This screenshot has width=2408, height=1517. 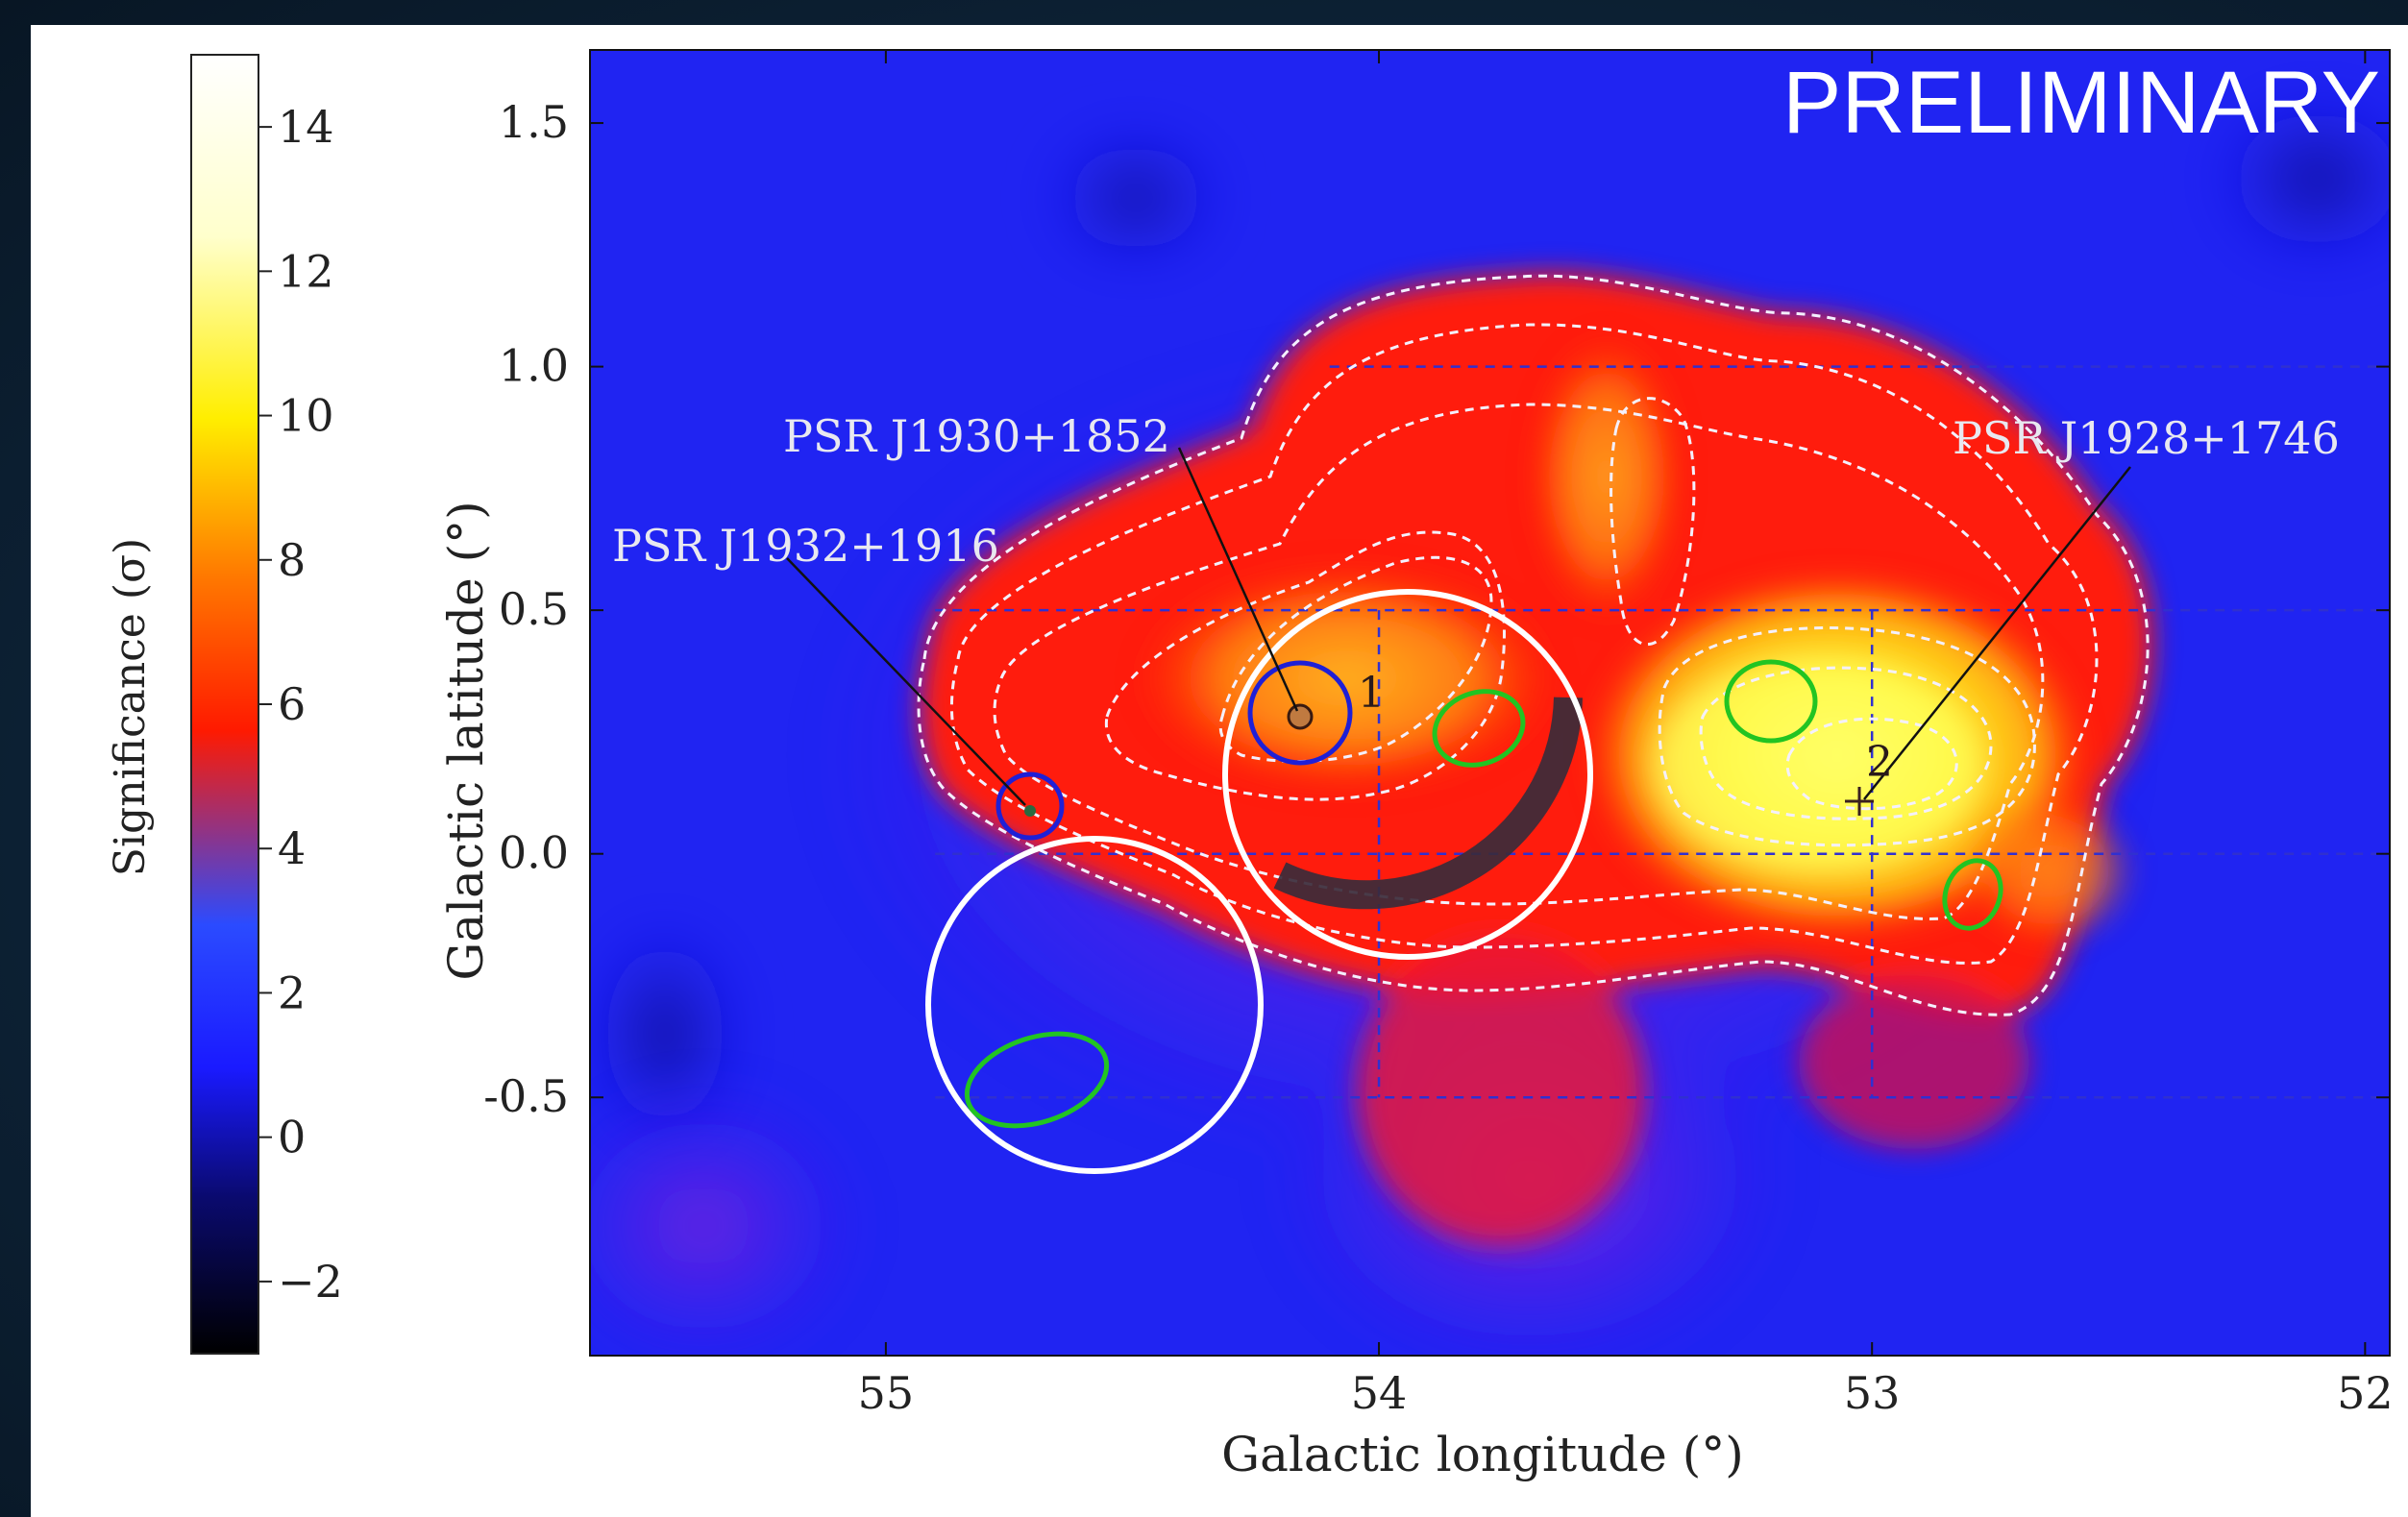 I want to click on colorbar-tick-label: −2, so click(x=310, y=1282).